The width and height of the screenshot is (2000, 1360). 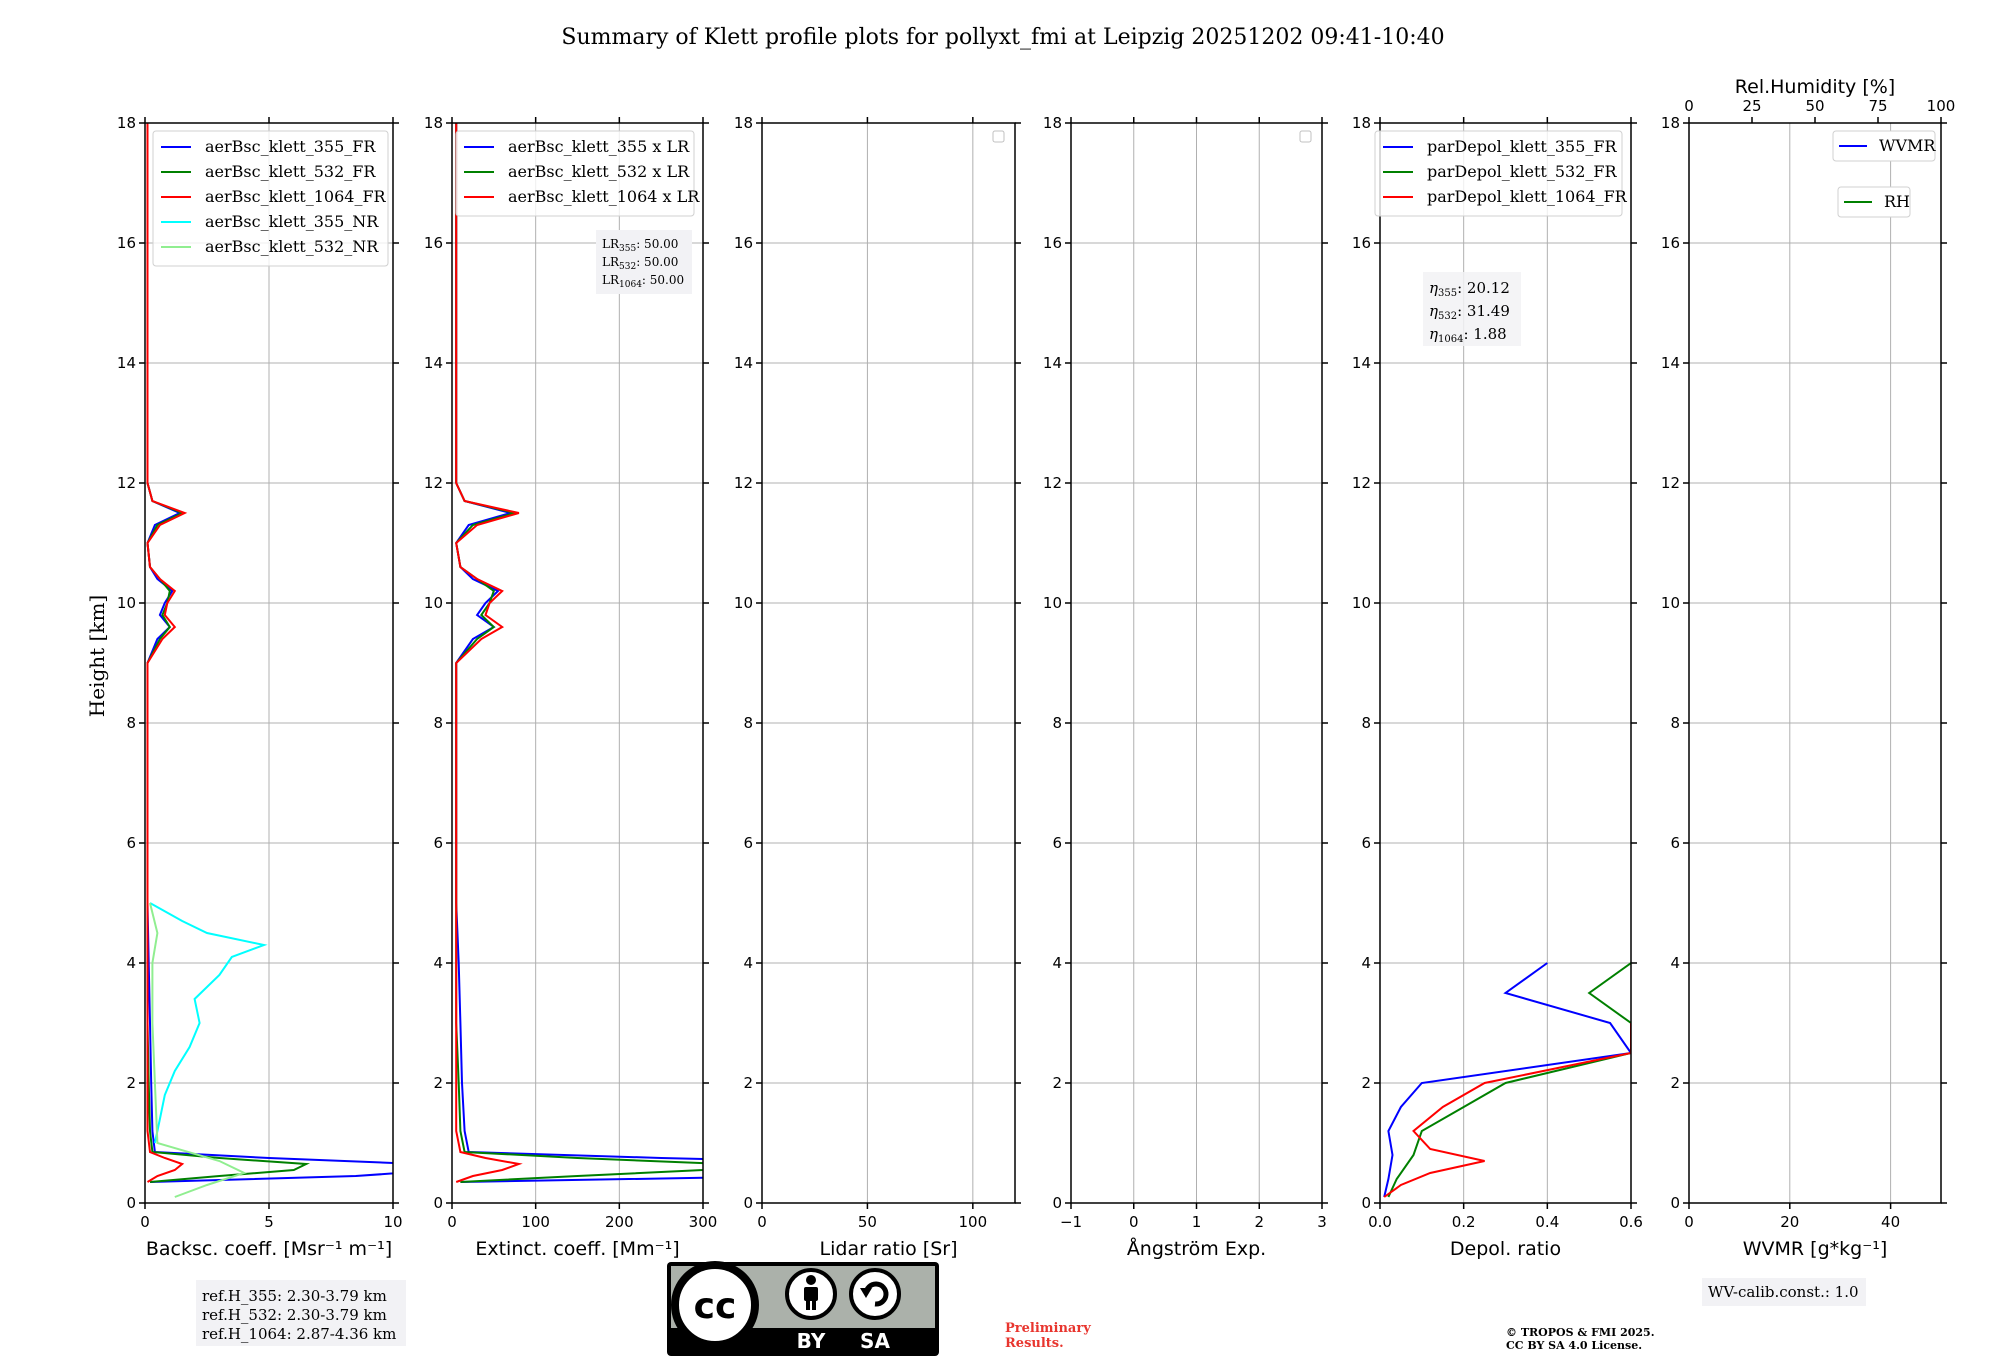 What do you see at coordinates (1361, 243) in the screenshot?
I see `ytick-label-depol: 16` at bounding box center [1361, 243].